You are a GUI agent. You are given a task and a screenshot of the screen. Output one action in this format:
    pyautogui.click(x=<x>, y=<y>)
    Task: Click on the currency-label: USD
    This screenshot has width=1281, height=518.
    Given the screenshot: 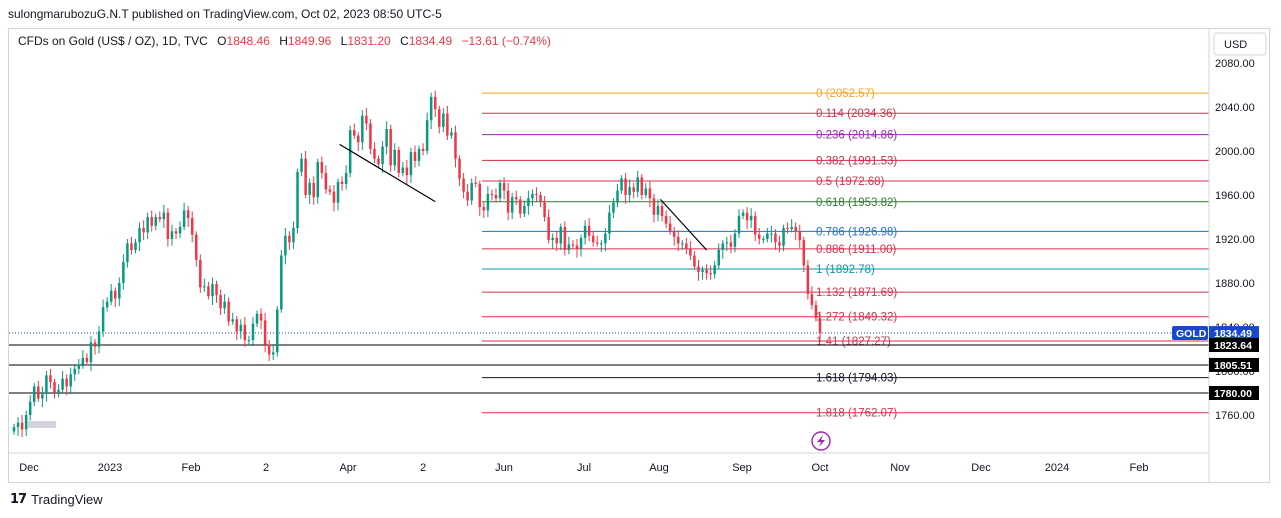 What is the action you would take?
    pyautogui.click(x=1235, y=45)
    